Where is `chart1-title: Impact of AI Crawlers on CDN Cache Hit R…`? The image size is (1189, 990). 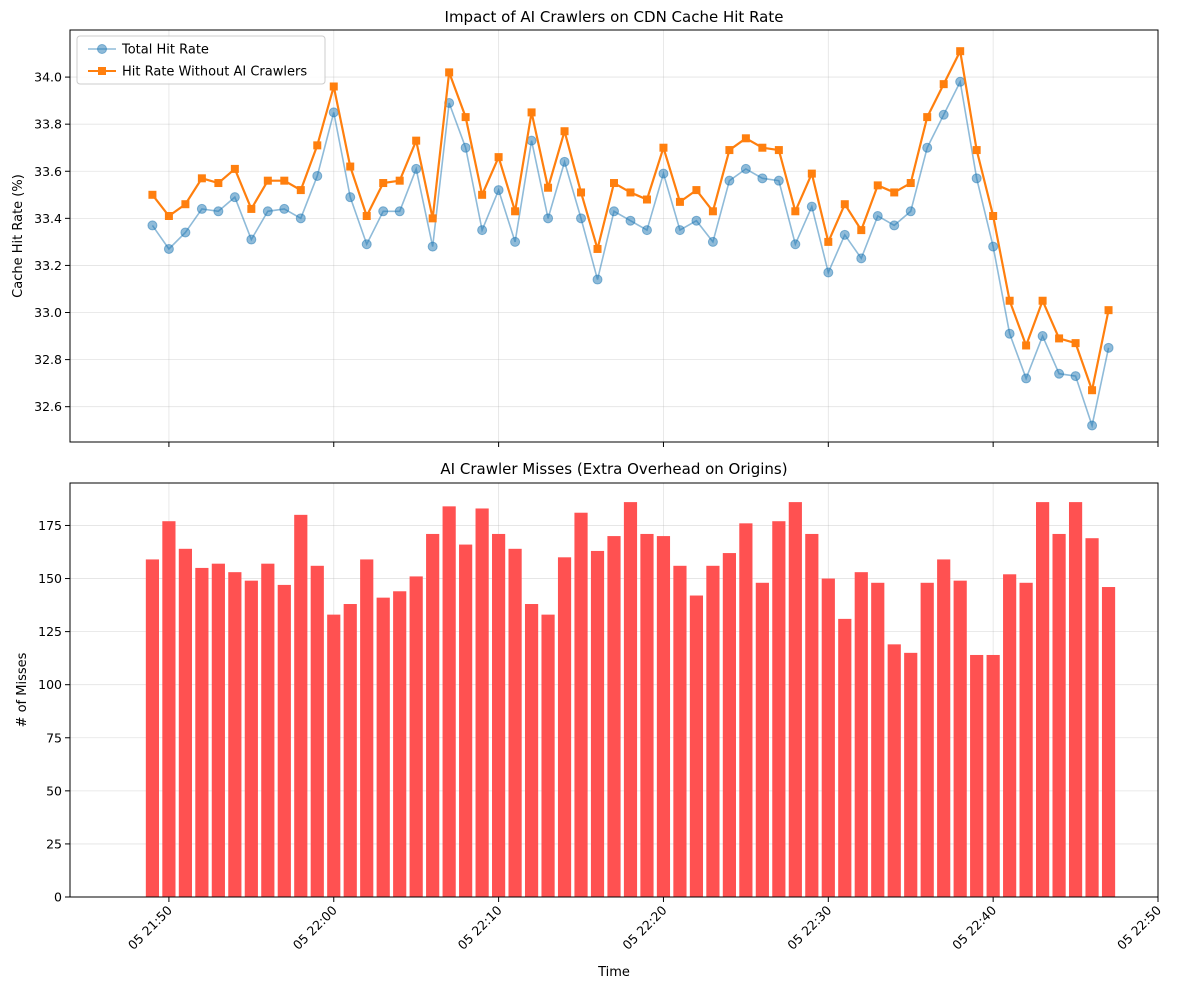 chart1-title: Impact of AI Crawlers on CDN Cache Hit R… is located at coordinates (614, 17).